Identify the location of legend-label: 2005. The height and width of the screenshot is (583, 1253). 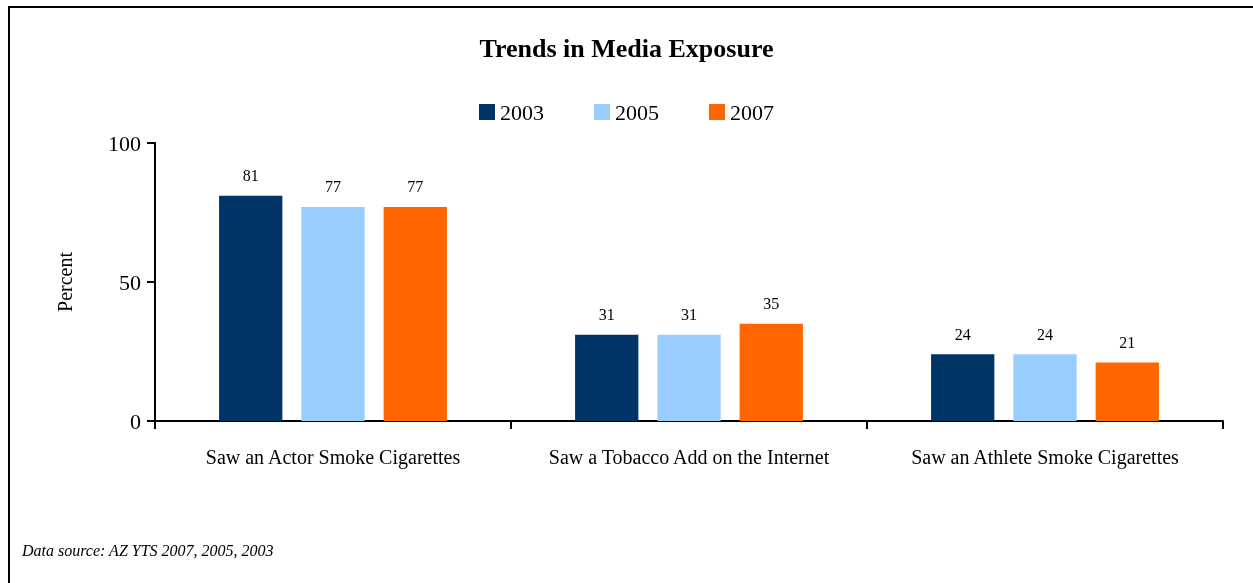
(637, 112).